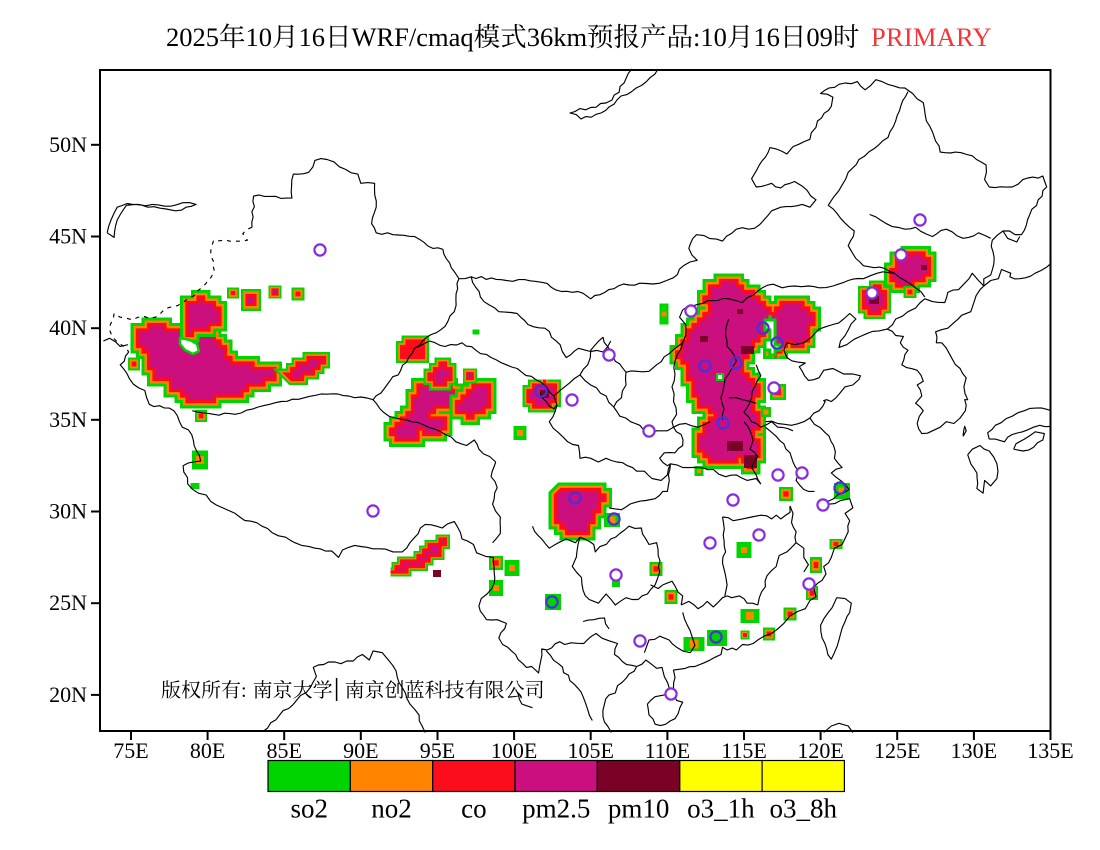 The width and height of the screenshot is (1100, 850). What do you see at coordinates (309, 809) in the screenshot?
I see `svg-text: so2` at bounding box center [309, 809].